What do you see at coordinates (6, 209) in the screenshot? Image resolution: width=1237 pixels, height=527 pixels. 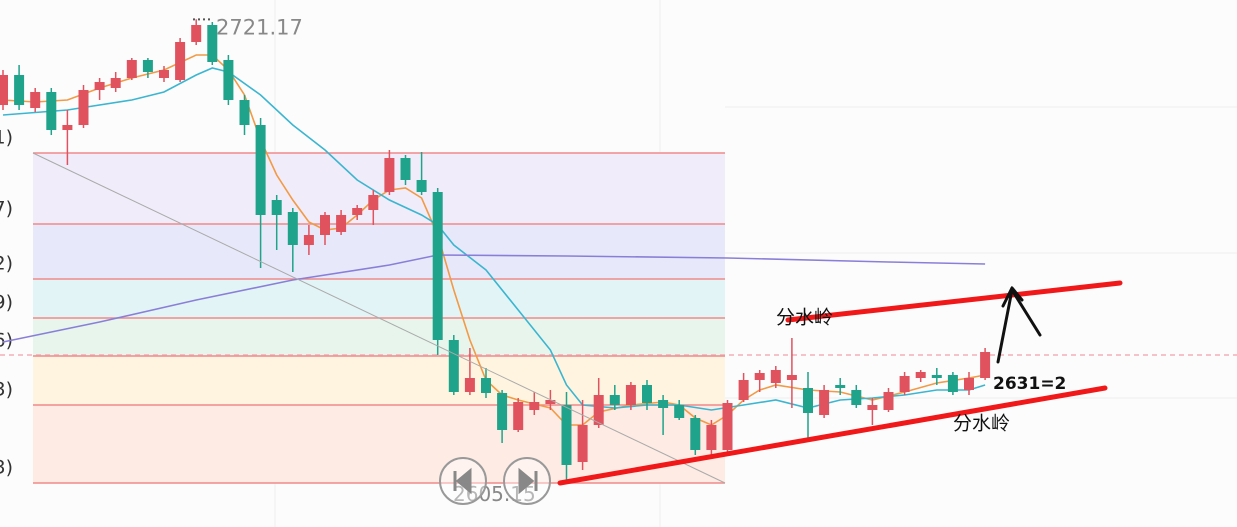 I see `fib-label: 7)` at bounding box center [6, 209].